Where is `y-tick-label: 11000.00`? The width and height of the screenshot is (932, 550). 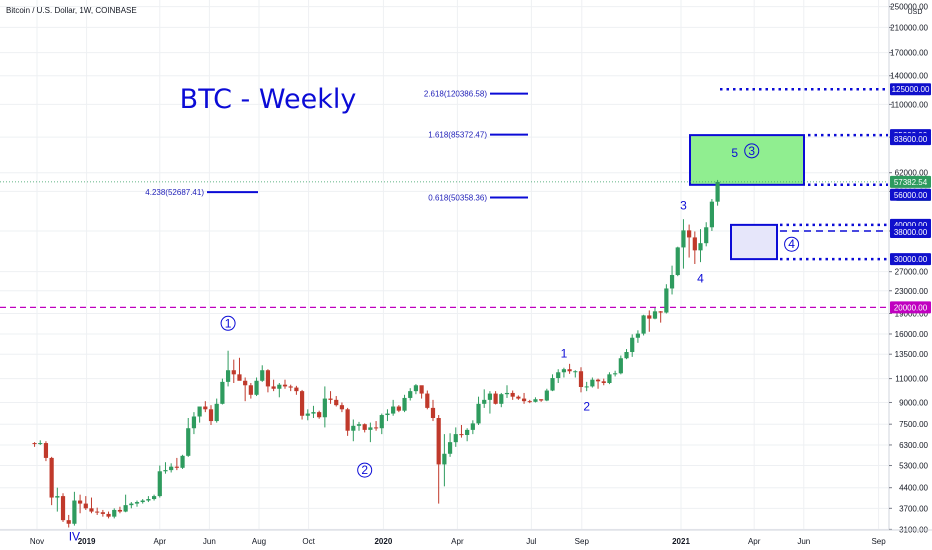
y-tick-label: 11000.00 is located at coordinates (911, 379).